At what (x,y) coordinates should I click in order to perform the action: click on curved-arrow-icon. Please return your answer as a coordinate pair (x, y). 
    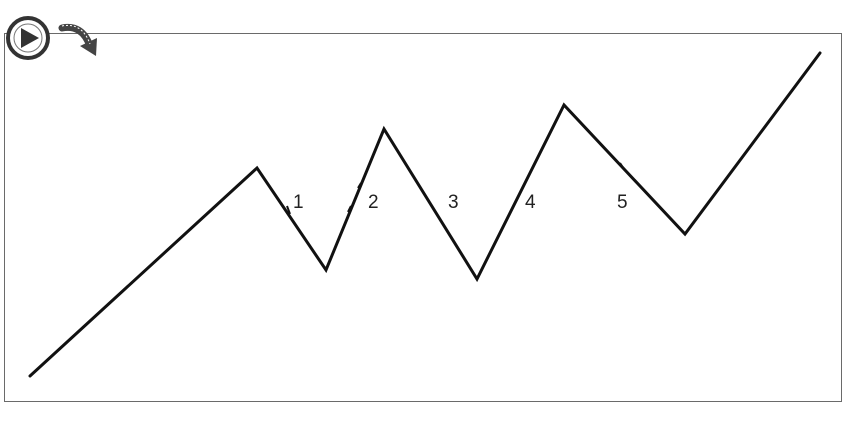
    Looking at the image, I should click on (79, 40).